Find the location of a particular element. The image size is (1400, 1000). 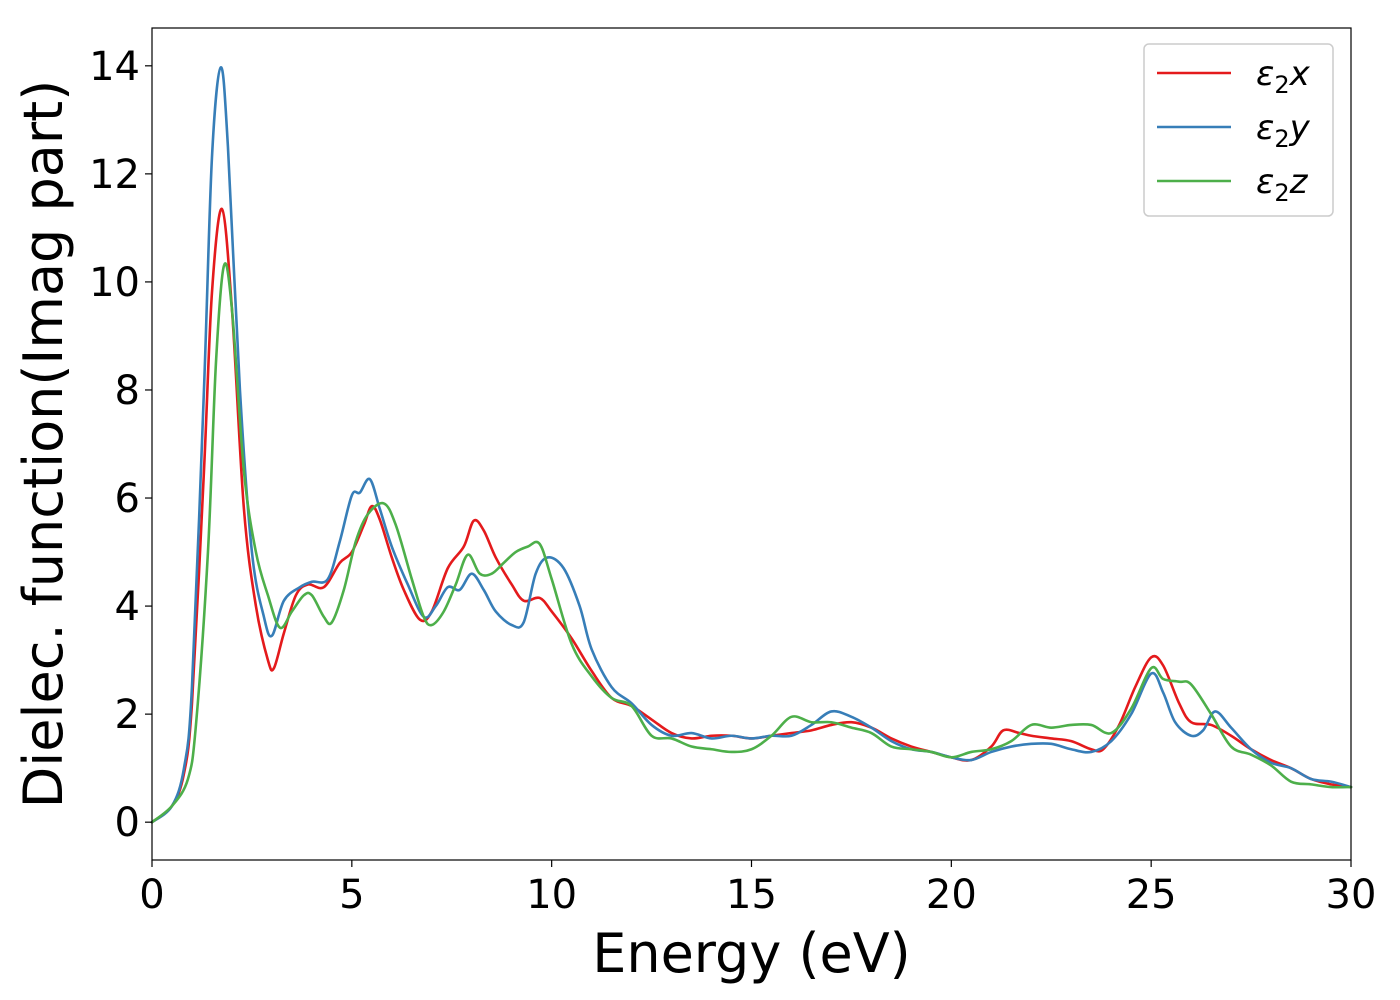

legend-label-eps2x: ε2x is located at coordinates (1283, 76).